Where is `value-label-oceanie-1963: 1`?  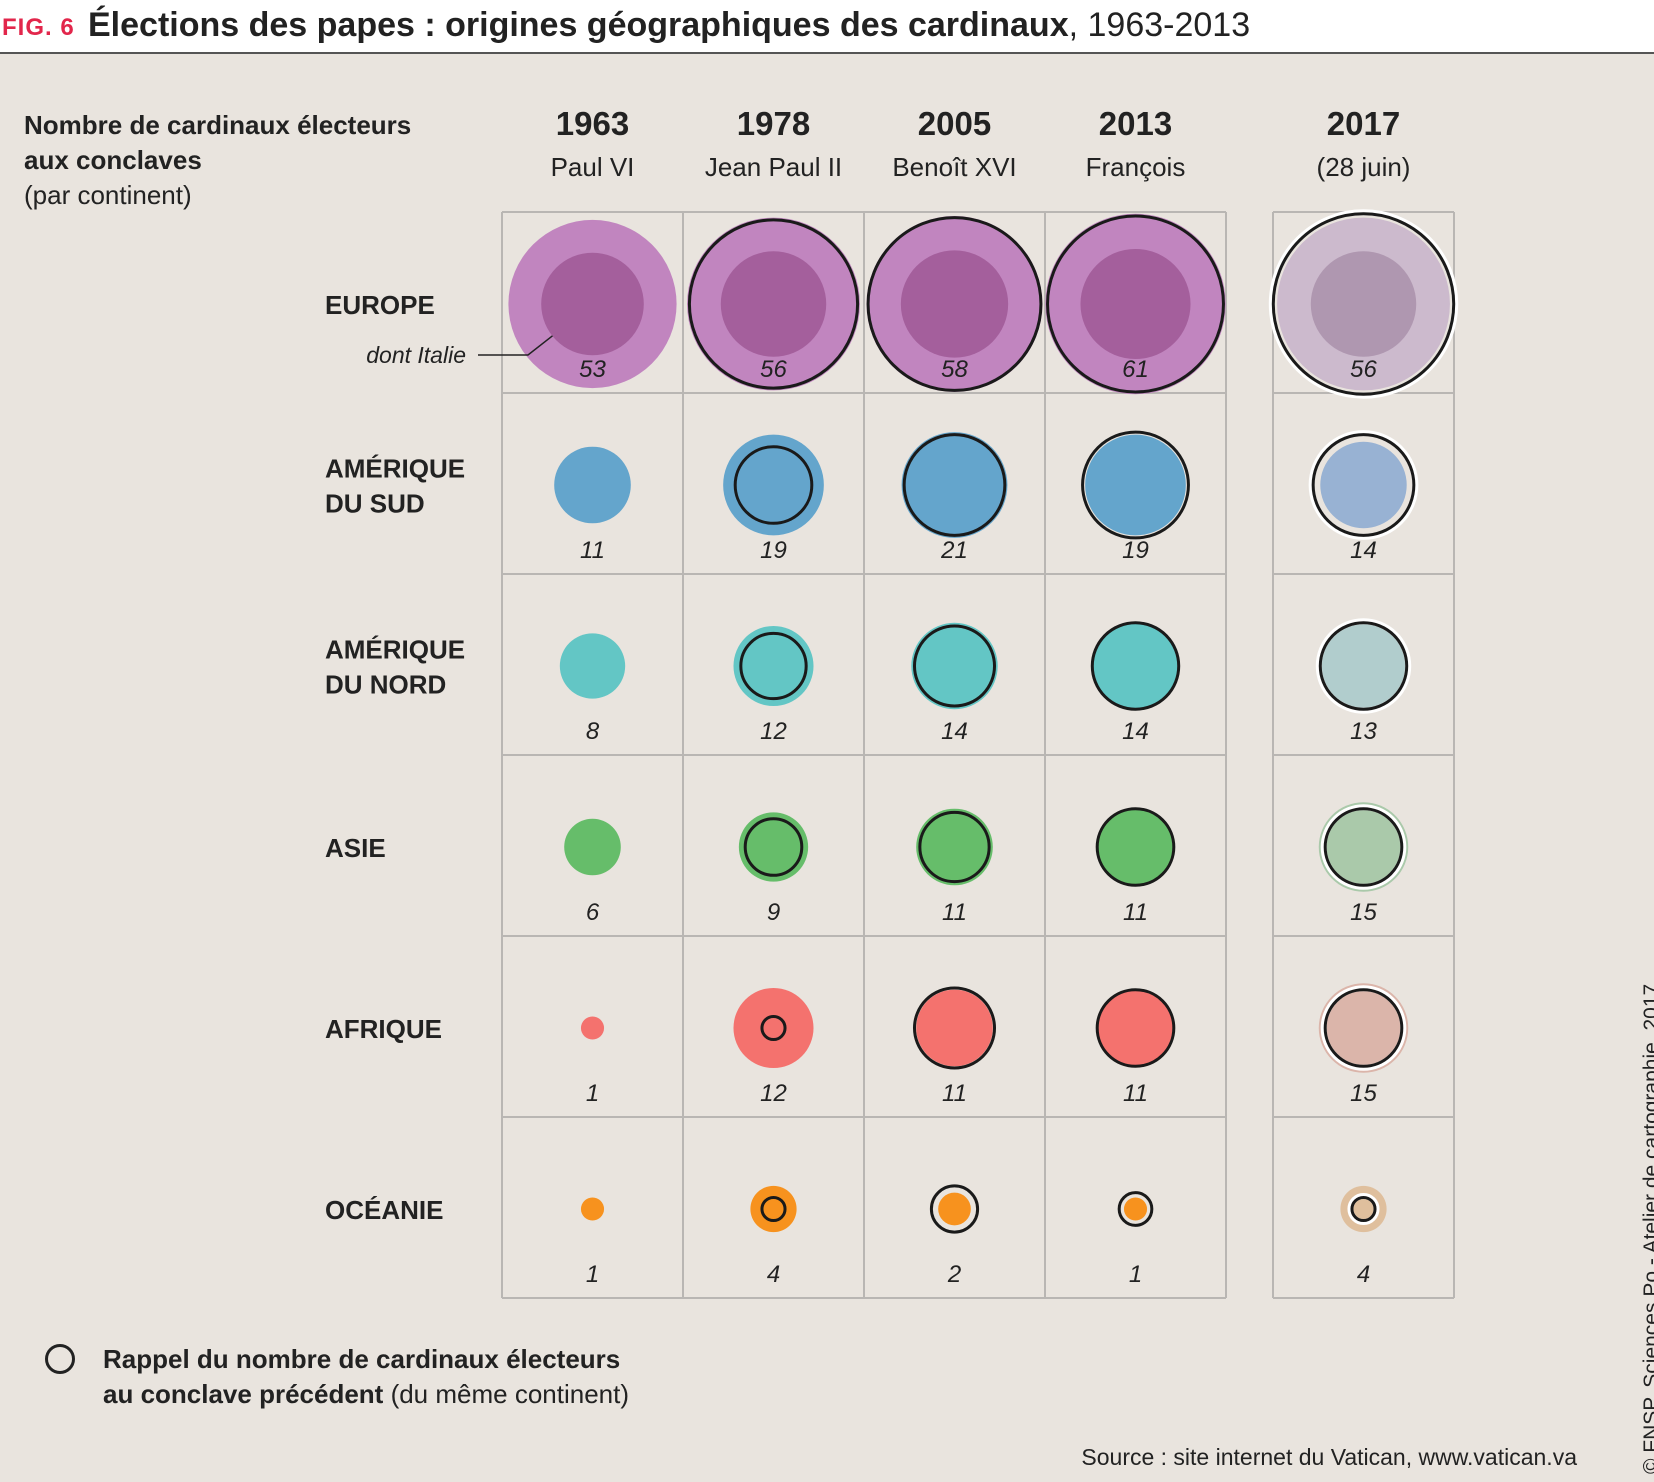
value-label-oceanie-1963: 1 is located at coordinates (592, 1274).